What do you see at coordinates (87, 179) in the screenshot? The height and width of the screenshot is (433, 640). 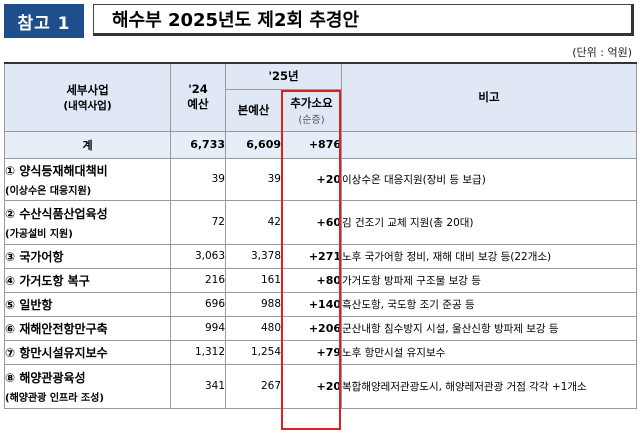 I see `project-name: ① 양식등재해대책비 (이상수온 대응지원)` at bounding box center [87, 179].